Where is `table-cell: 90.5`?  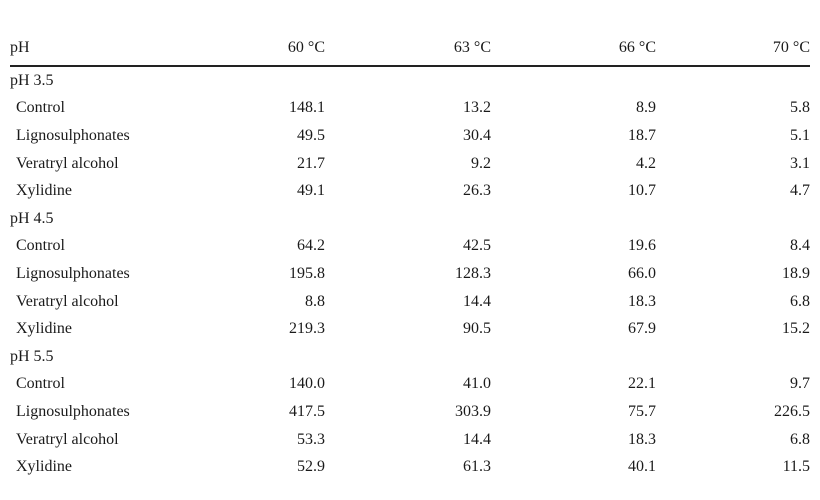
table-cell: 90.5 is located at coordinates (477, 329).